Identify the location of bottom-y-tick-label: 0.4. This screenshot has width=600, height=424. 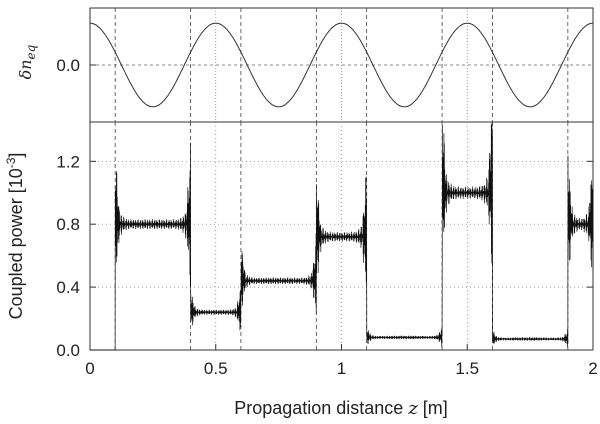
(68, 287).